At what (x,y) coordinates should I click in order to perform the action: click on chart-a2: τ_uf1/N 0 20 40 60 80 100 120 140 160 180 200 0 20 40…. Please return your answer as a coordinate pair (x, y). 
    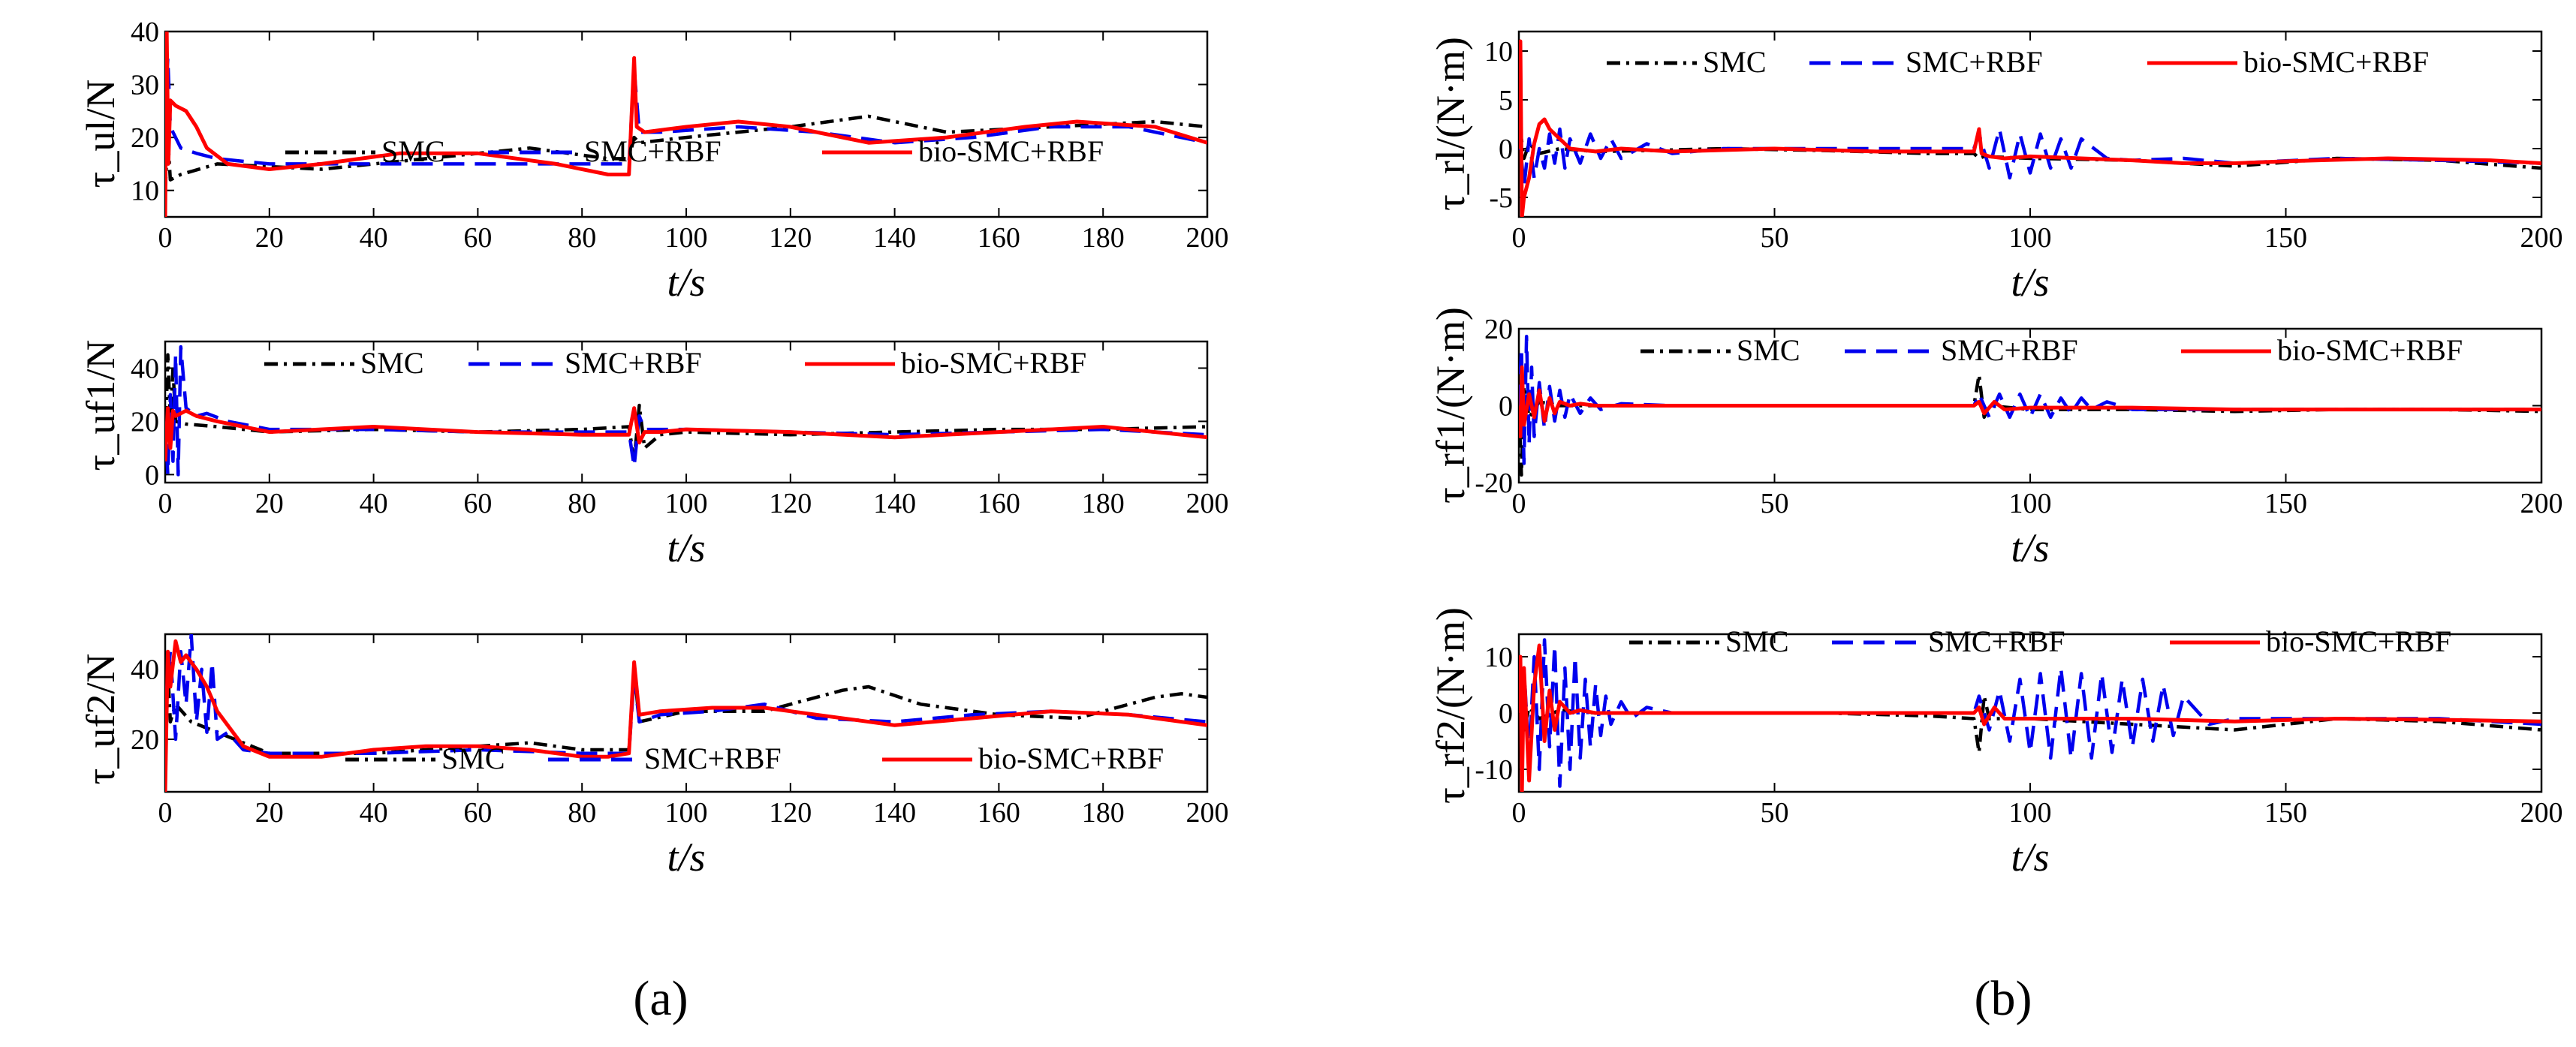
    Looking at the image, I should click on (653, 455).